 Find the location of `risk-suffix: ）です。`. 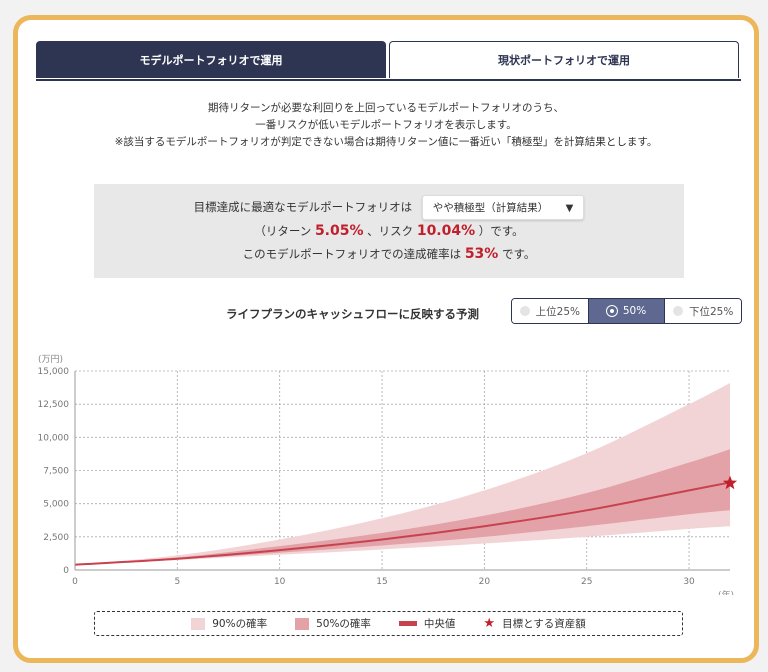

risk-suffix: ）です。 is located at coordinates (501, 231).